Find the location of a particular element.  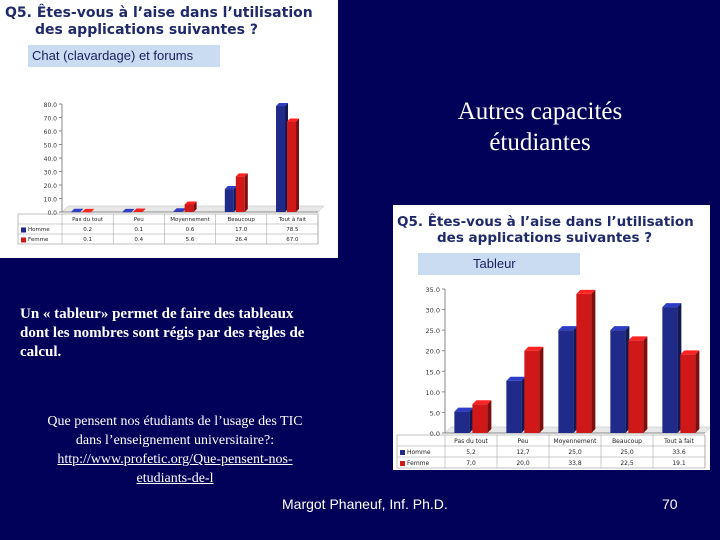

y-tick-label: 50.0 is located at coordinates (51, 146).